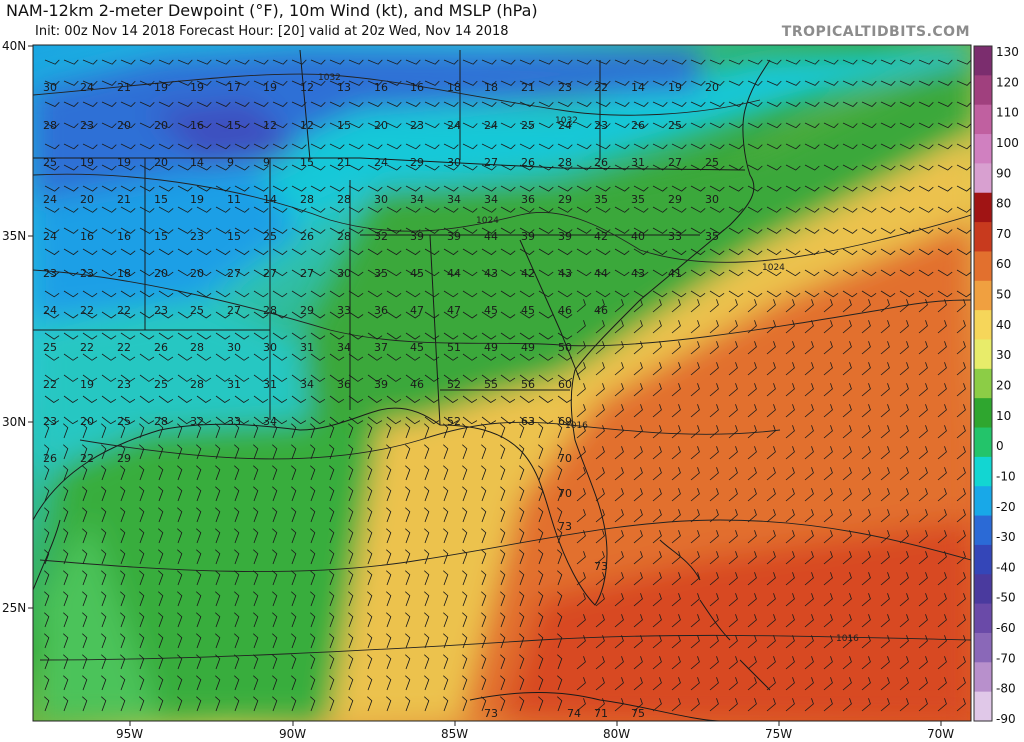  What do you see at coordinates (234, 87) in the screenshot?
I see `station-dewpoint: 17` at bounding box center [234, 87].